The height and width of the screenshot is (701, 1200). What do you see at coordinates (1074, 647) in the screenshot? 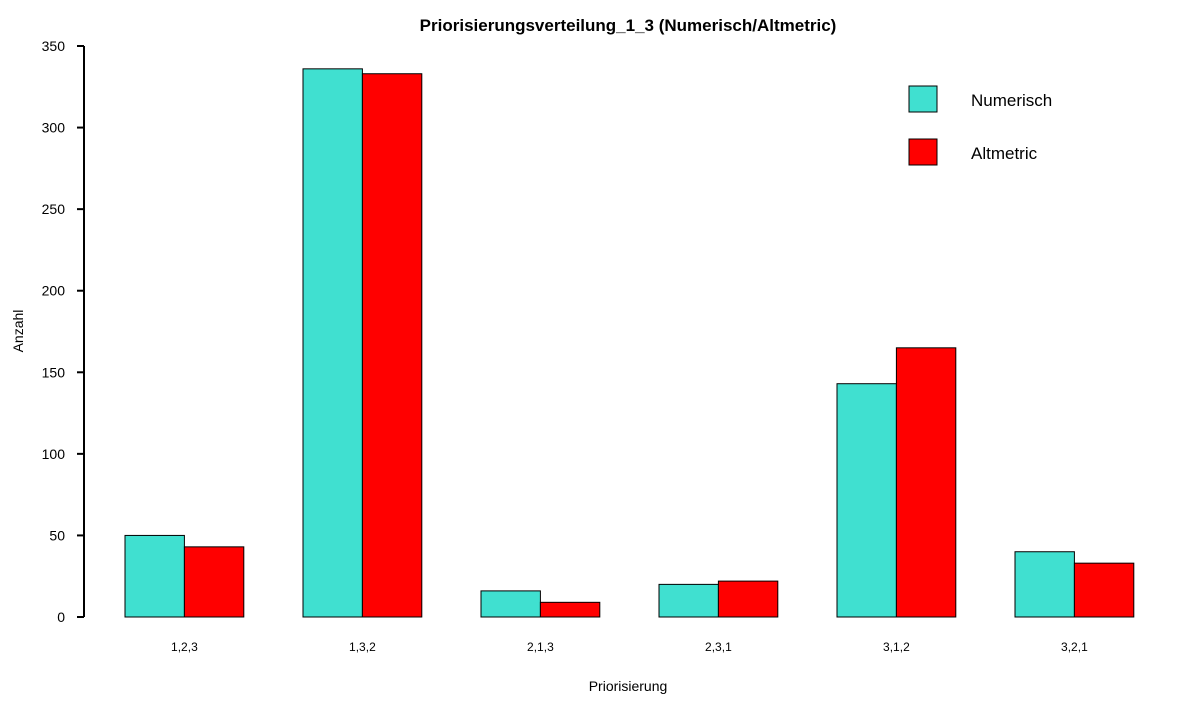
I see `x-tick-label: 3,2,1` at bounding box center [1074, 647].